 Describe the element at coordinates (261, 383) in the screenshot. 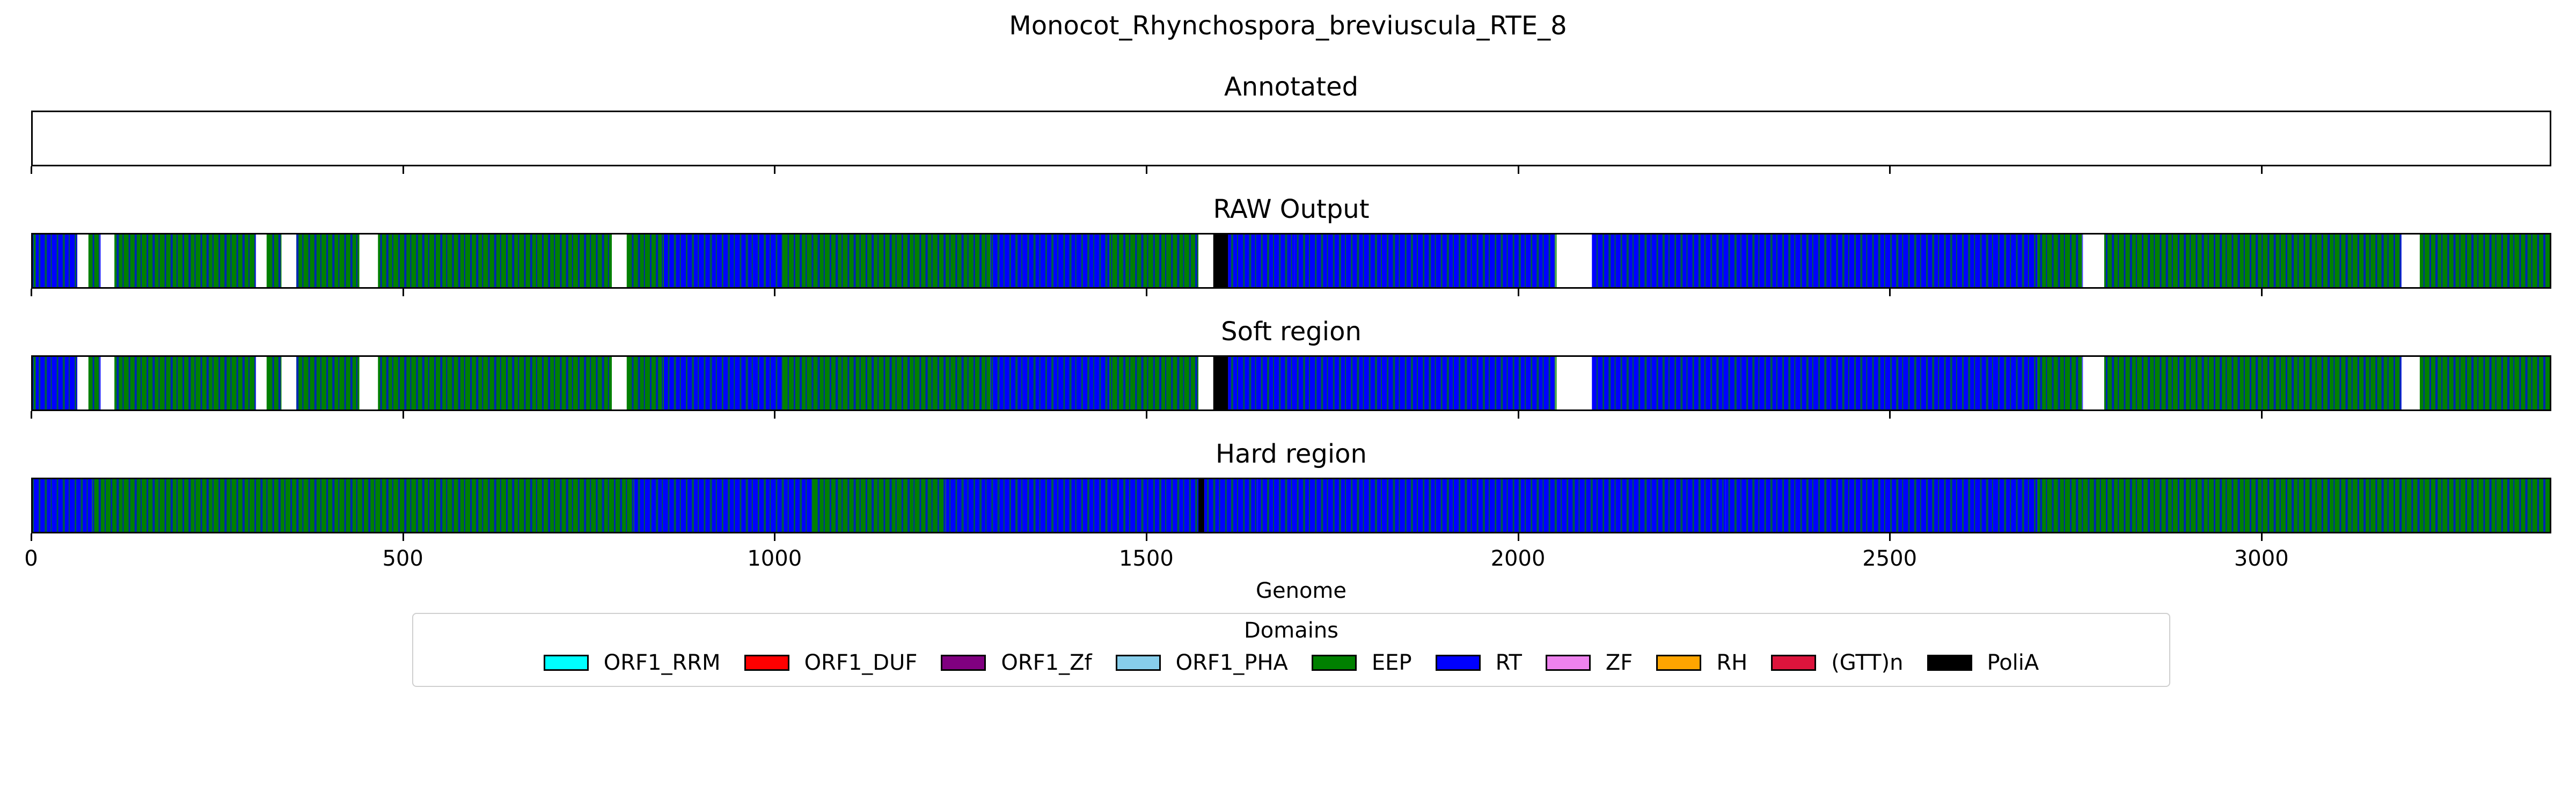

I see `segment-gap` at that location.